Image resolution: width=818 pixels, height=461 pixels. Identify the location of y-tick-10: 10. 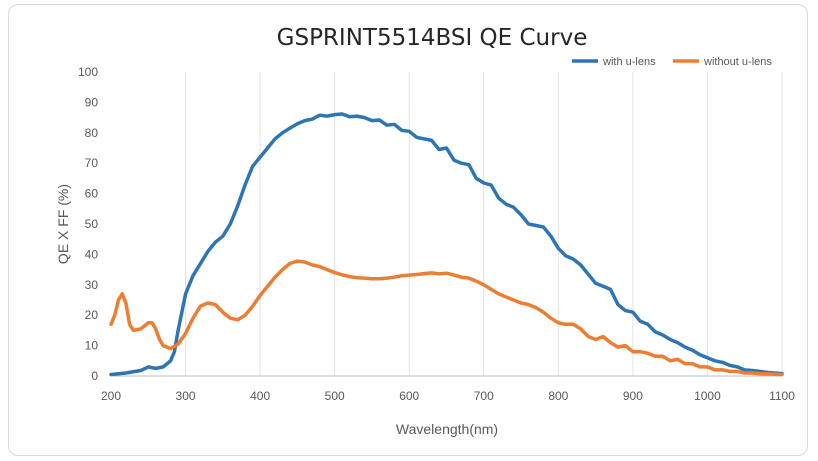
(92, 346).